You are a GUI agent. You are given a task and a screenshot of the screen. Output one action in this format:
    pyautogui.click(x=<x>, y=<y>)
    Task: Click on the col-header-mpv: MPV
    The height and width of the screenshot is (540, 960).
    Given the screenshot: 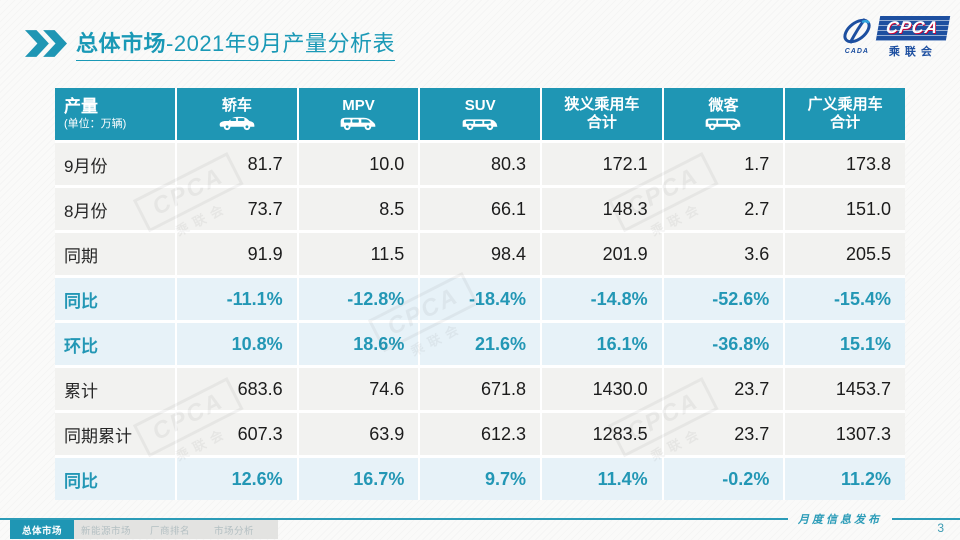 What is the action you would take?
    pyautogui.click(x=358, y=114)
    